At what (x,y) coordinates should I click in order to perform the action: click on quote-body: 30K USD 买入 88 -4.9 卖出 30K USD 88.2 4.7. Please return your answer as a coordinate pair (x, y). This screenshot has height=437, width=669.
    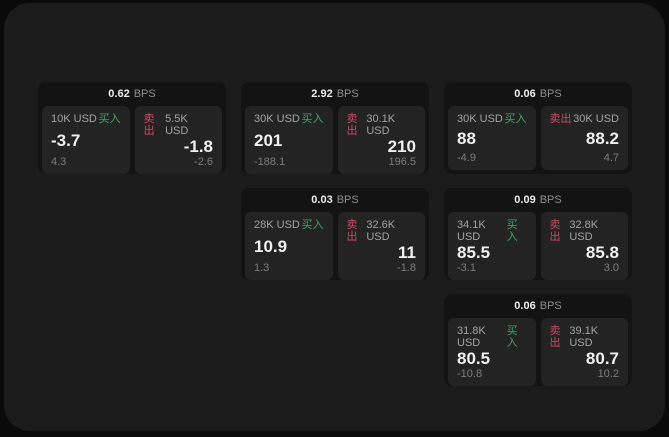
    Looking at the image, I should click on (538, 140).